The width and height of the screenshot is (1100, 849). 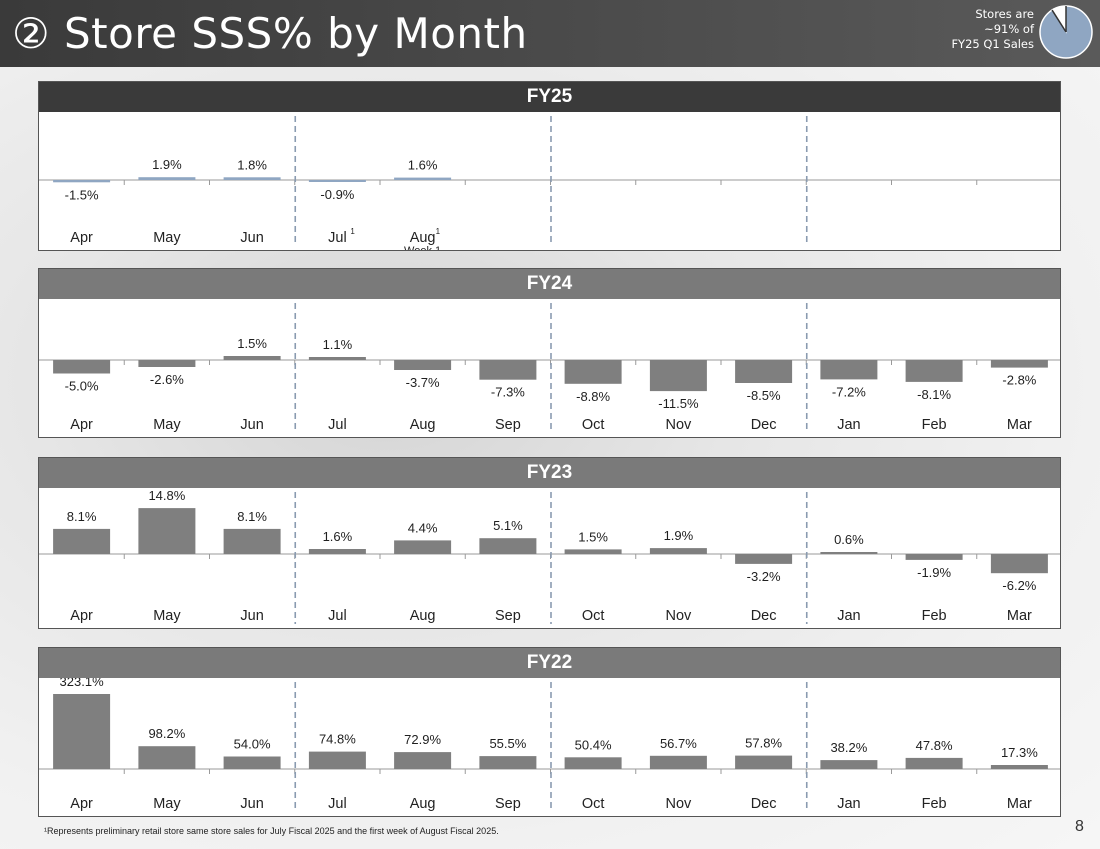 What do you see at coordinates (593, 744) in the screenshot?
I see `data-label: 50.4%` at bounding box center [593, 744].